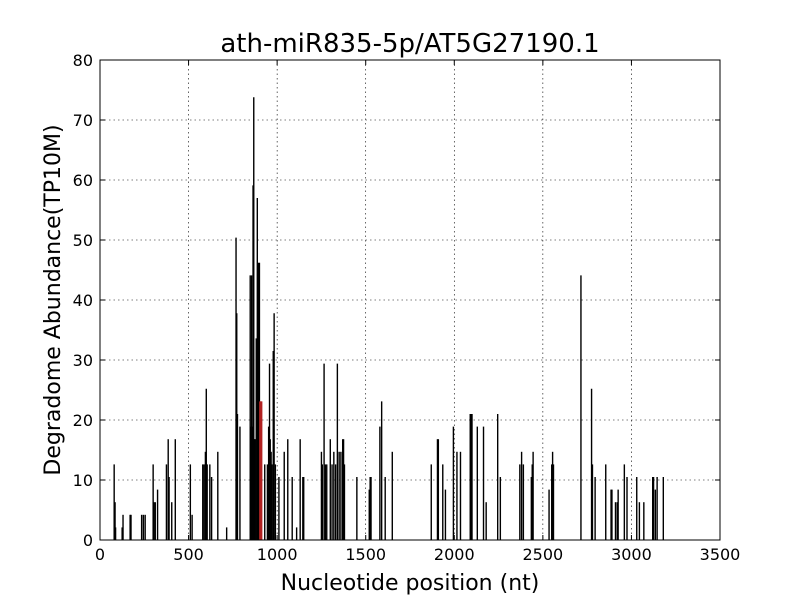  What do you see at coordinates (83, 300) in the screenshot?
I see `y-tick-label: 40` at bounding box center [83, 300].